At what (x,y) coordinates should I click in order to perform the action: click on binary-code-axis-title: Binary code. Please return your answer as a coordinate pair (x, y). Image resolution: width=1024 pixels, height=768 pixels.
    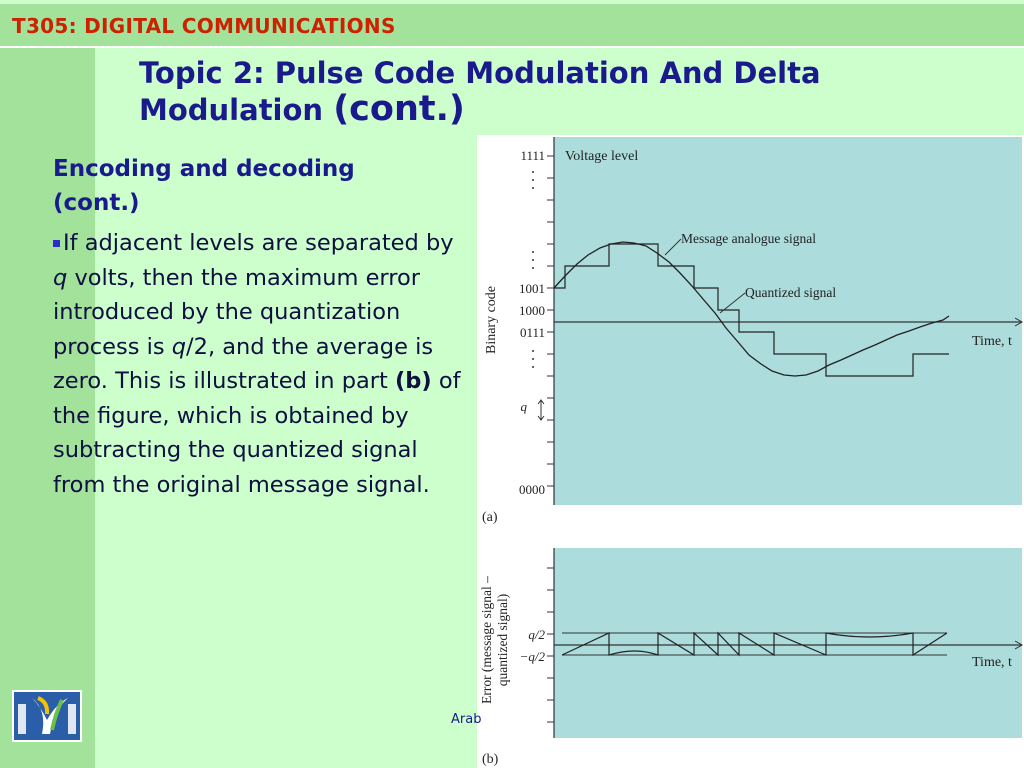
    Looking at the image, I should click on (491, 320).